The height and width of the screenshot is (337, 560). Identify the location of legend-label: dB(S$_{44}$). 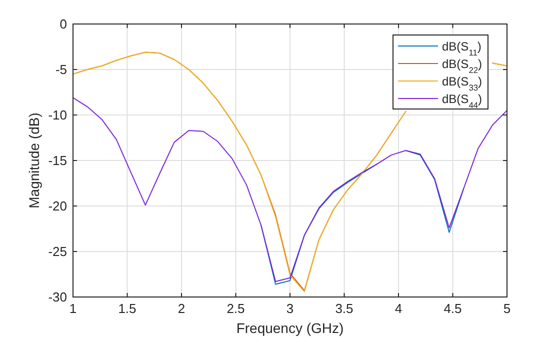
(462, 101).